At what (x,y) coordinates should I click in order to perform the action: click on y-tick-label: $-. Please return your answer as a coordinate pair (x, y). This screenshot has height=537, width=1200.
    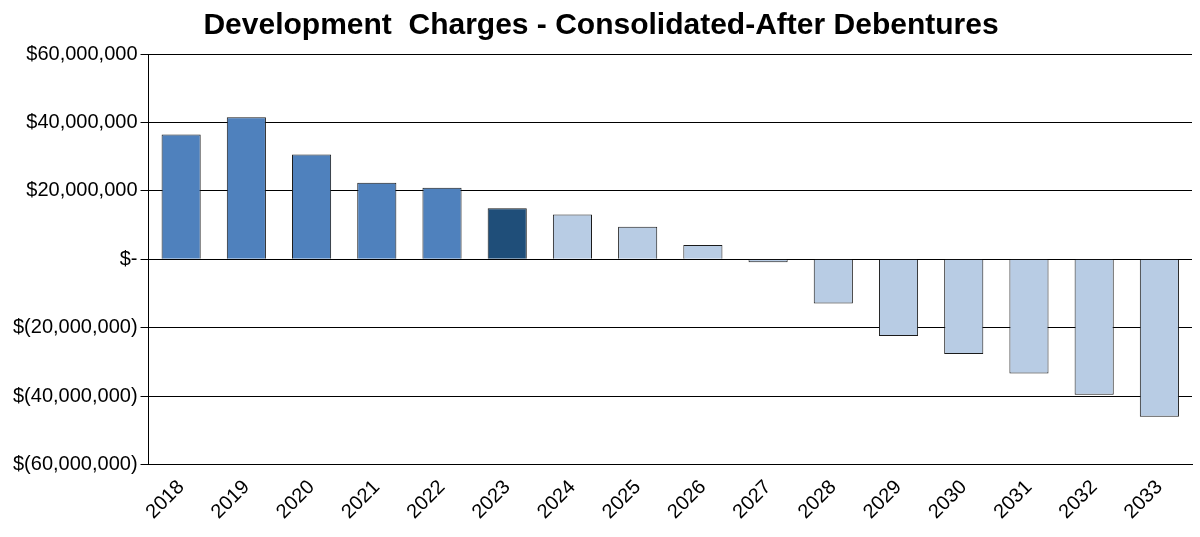
    Looking at the image, I should click on (128, 257).